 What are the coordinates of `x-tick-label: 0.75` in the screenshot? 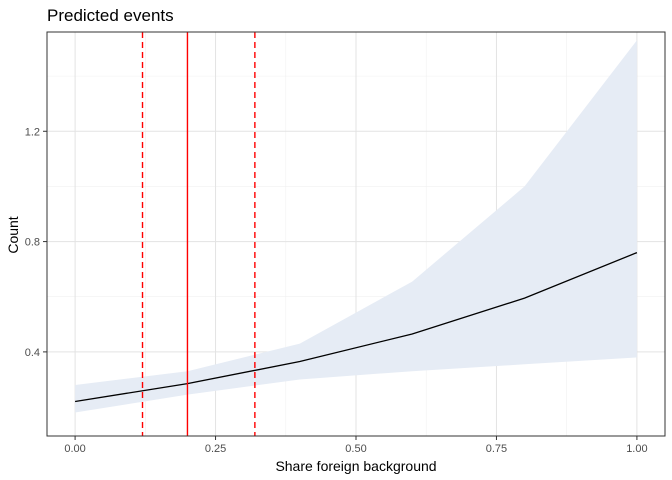 It's located at (496, 449).